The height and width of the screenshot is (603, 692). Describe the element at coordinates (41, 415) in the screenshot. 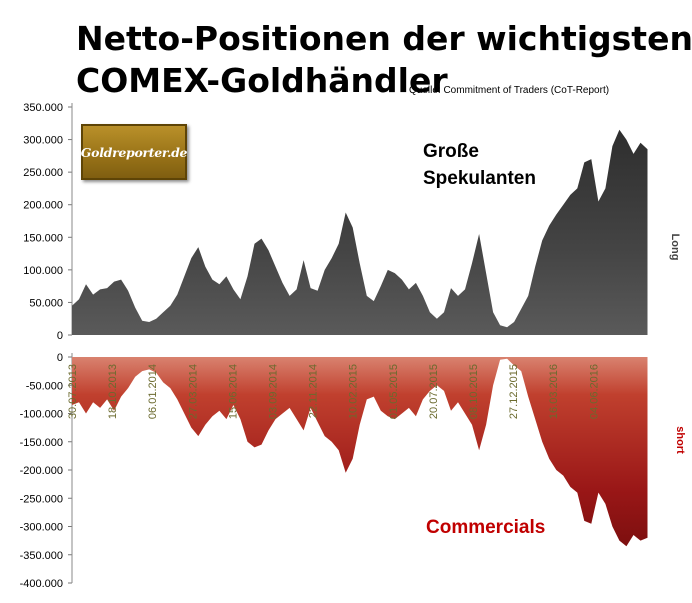

I see `y-tick-label: -100.000` at that location.